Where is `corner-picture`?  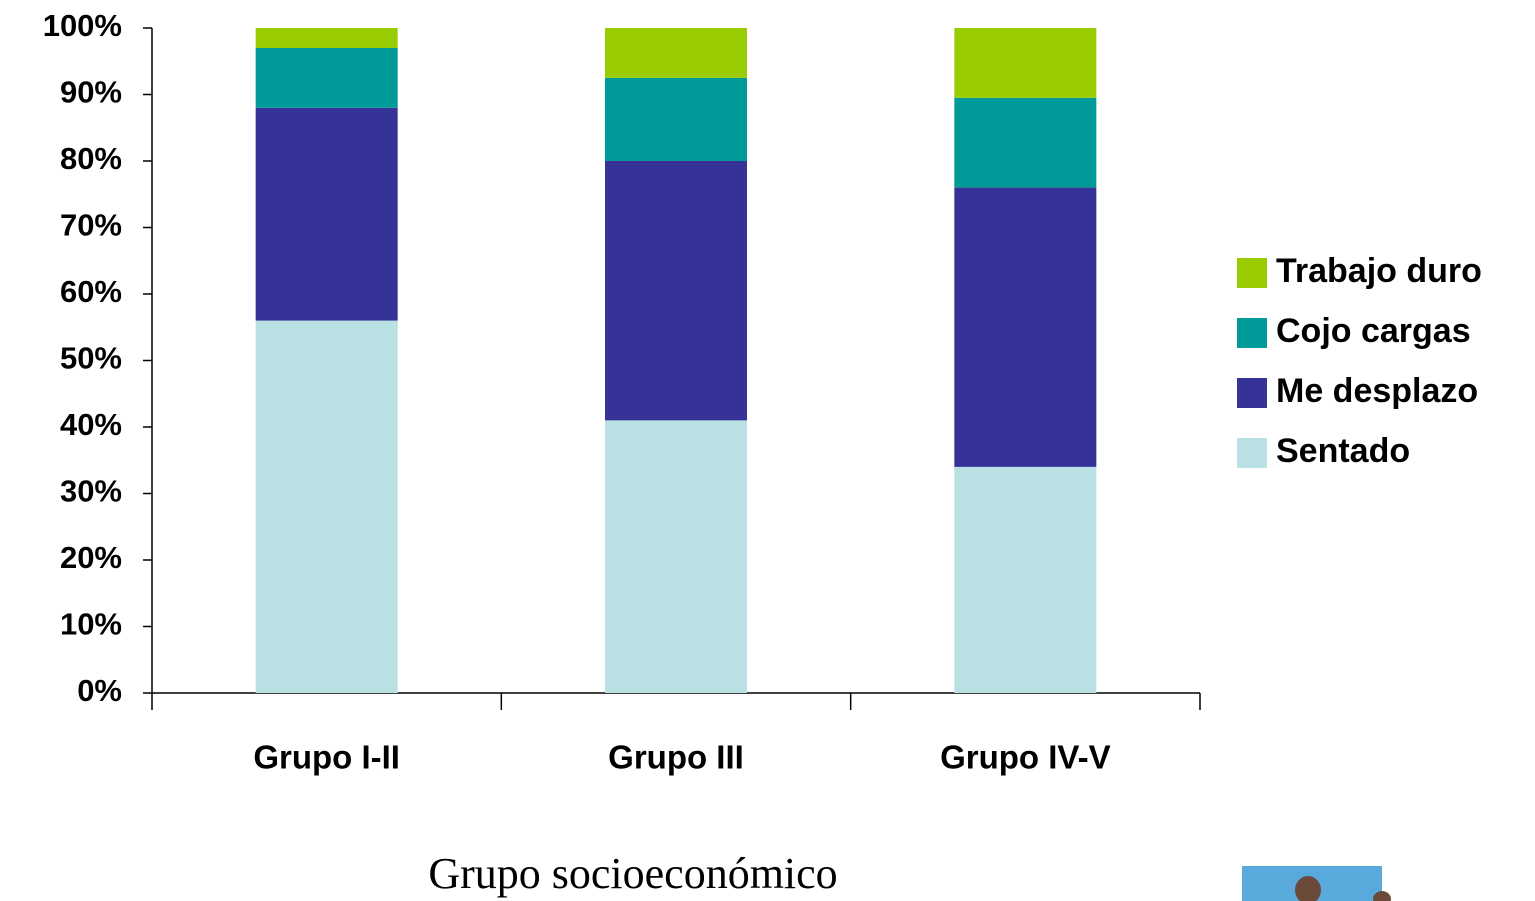 corner-picture is located at coordinates (1316, 883).